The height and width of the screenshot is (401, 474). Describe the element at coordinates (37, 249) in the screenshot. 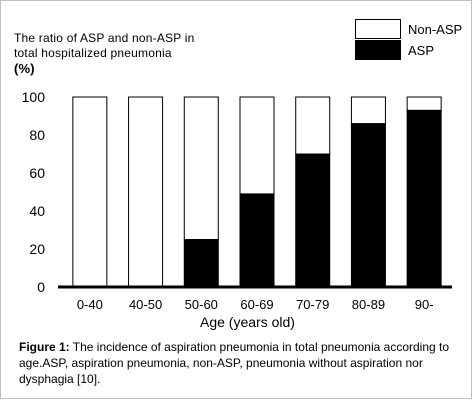

I see `y-tick-label-20: 20` at that location.